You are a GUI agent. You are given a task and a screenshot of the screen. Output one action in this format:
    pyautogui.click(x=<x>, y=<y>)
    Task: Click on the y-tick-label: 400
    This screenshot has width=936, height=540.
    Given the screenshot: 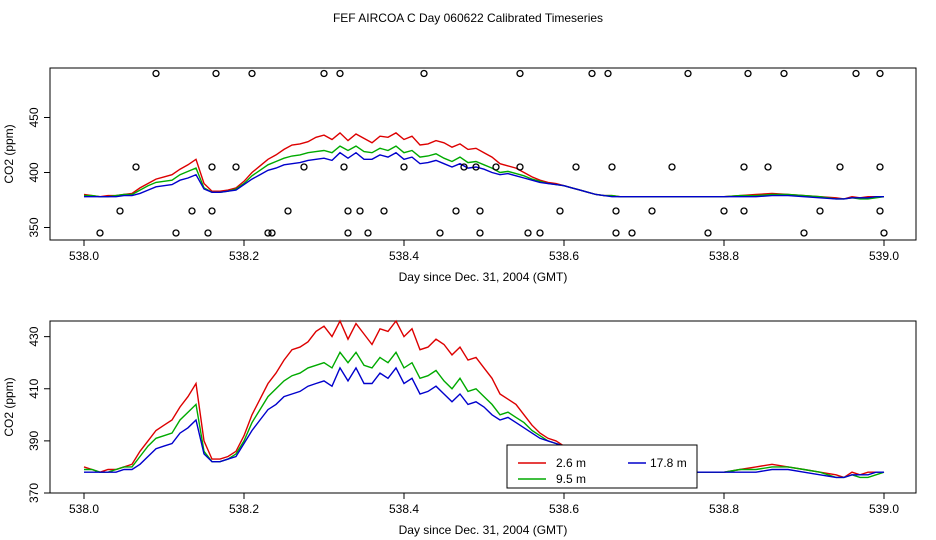 What is the action you would take?
    pyautogui.click(x=34, y=172)
    